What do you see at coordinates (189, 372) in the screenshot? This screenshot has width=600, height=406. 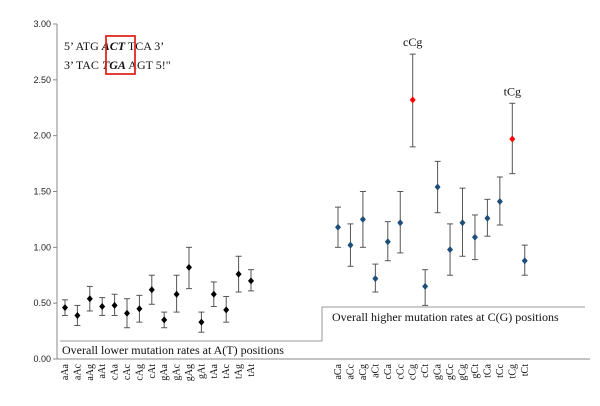 I see `x-tick-label: gAg` at bounding box center [189, 372].